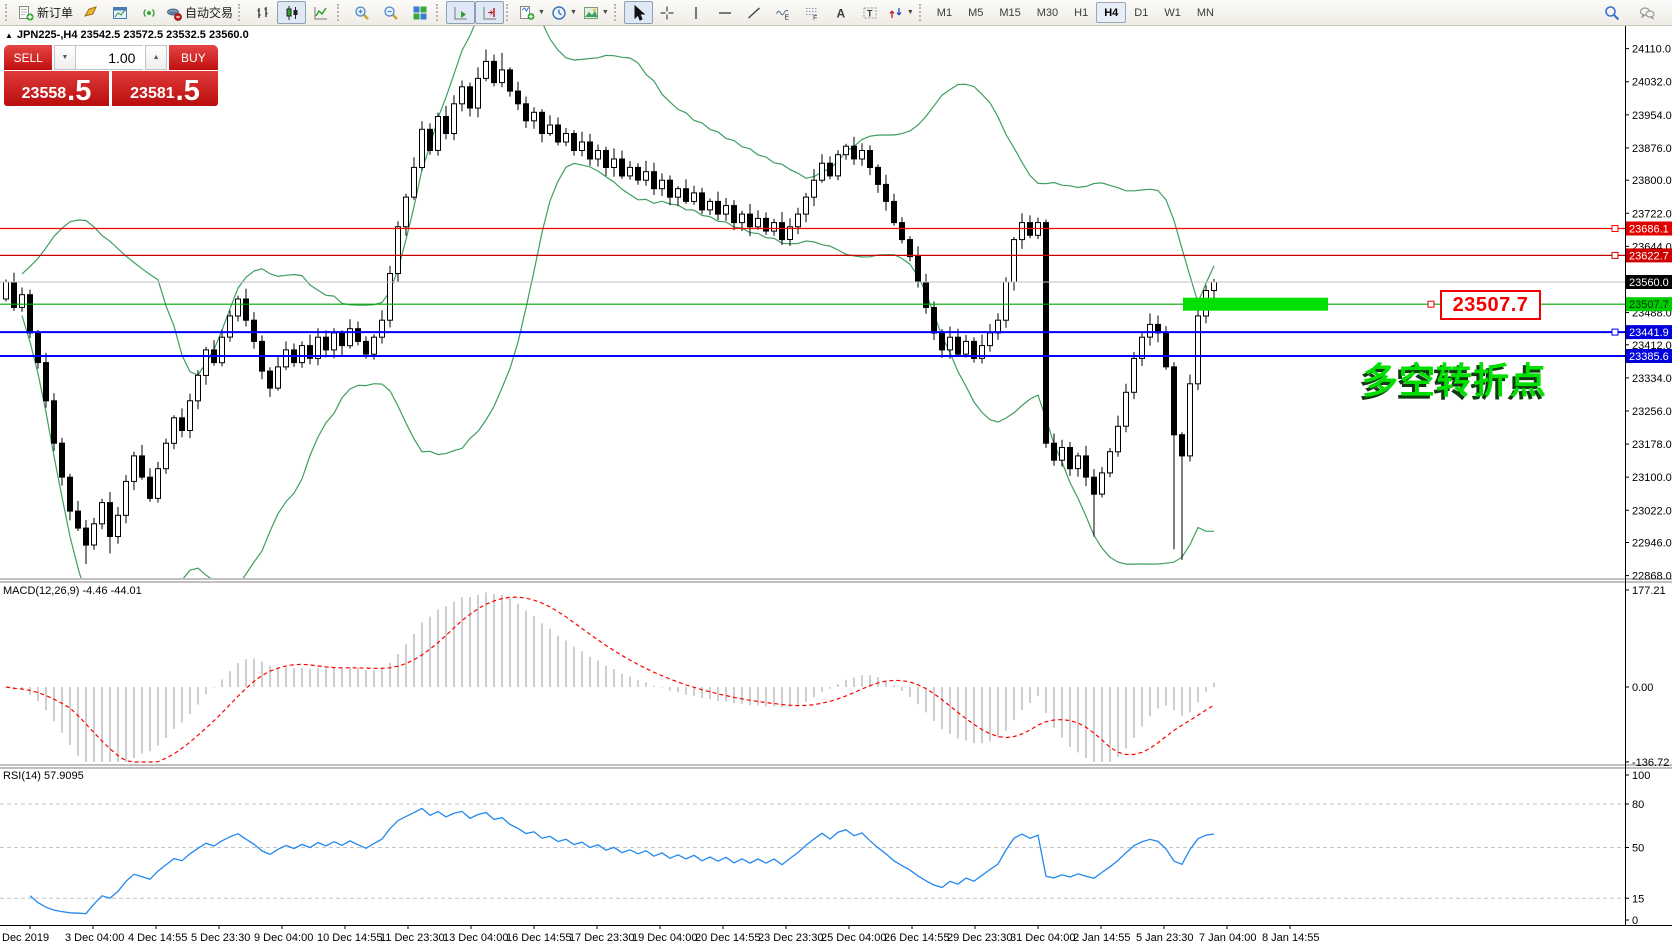  I want to click on elliott-wave-button: E, so click(783, 12).